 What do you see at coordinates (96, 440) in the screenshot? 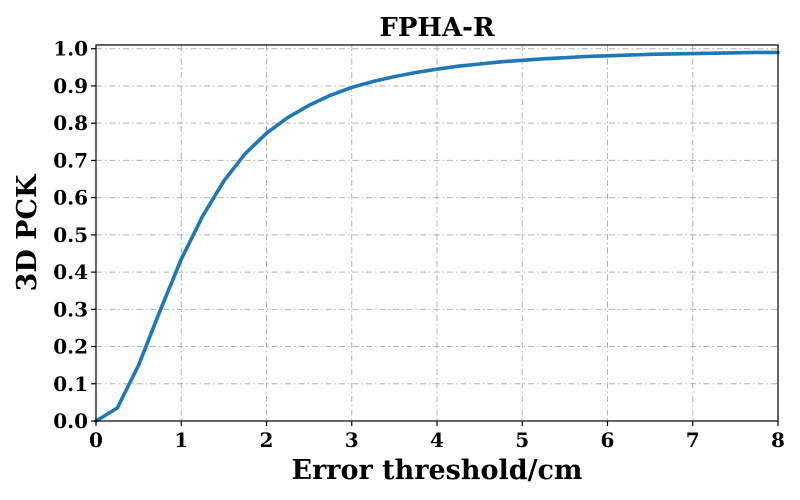
I see `x-tick-label: 0` at bounding box center [96, 440].